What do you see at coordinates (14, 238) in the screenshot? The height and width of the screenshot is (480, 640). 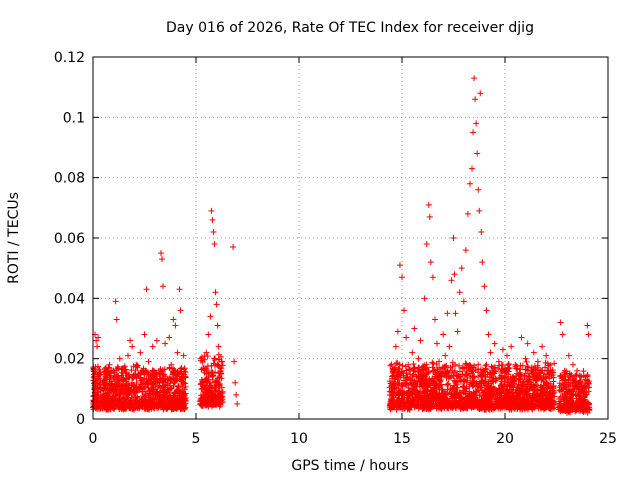 I see `y-axis-label: ROTI / TECUs` at bounding box center [14, 238].